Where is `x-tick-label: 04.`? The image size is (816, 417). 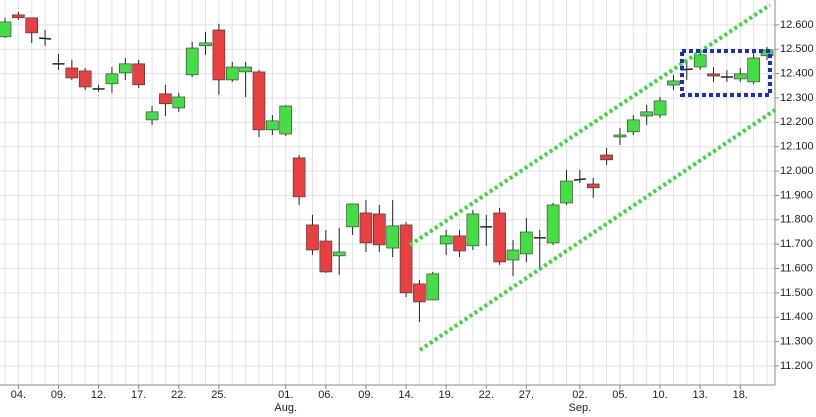 x-tick-label: 04. is located at coordinates (18, 395).